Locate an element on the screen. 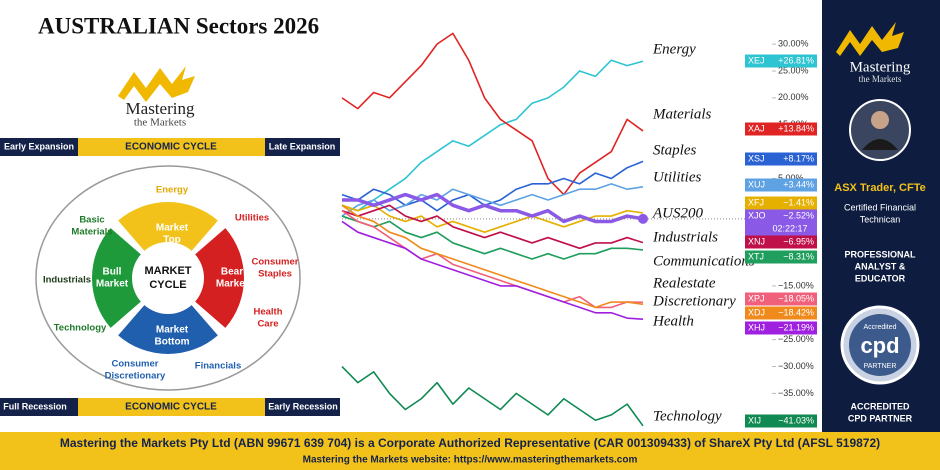 This screenshot has height=470, width=940. series-value-label: +8.17% is located at coordinates (798, 158).